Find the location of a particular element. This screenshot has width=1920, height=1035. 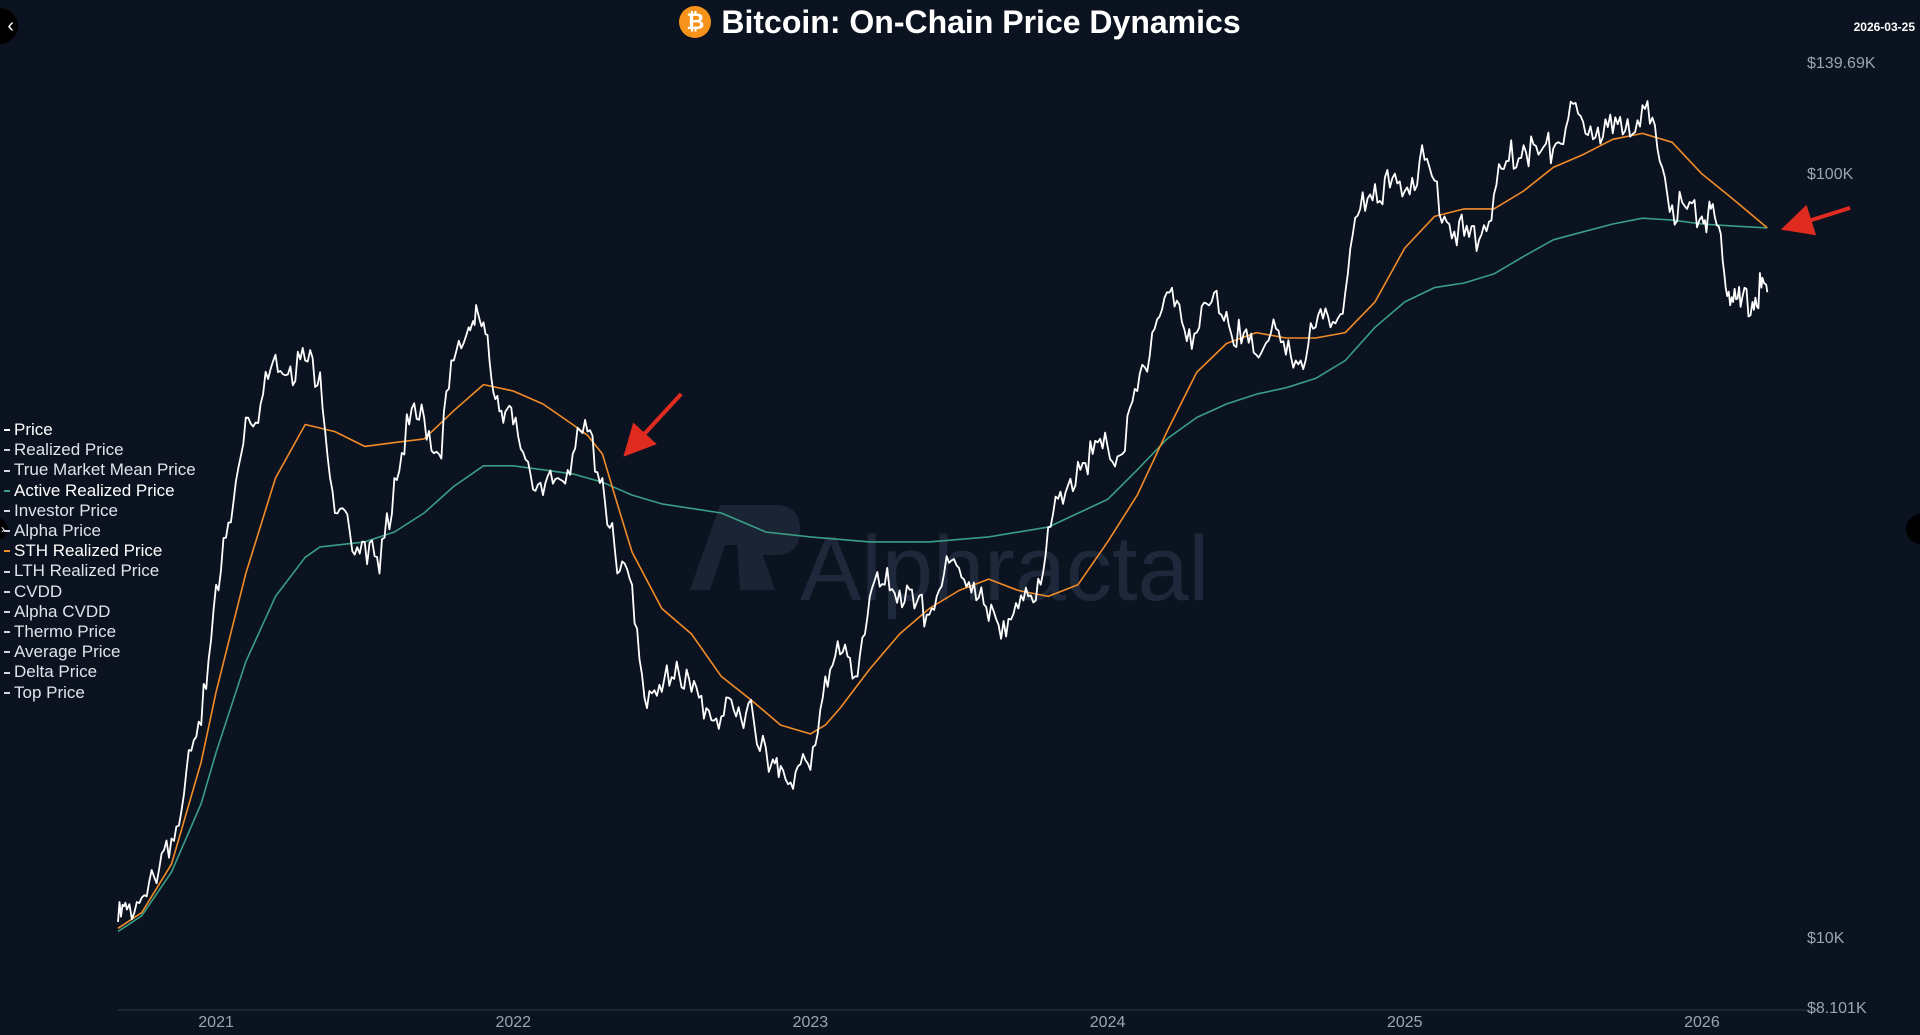

expand-legend-button: › is located at coordinates (4, 529).